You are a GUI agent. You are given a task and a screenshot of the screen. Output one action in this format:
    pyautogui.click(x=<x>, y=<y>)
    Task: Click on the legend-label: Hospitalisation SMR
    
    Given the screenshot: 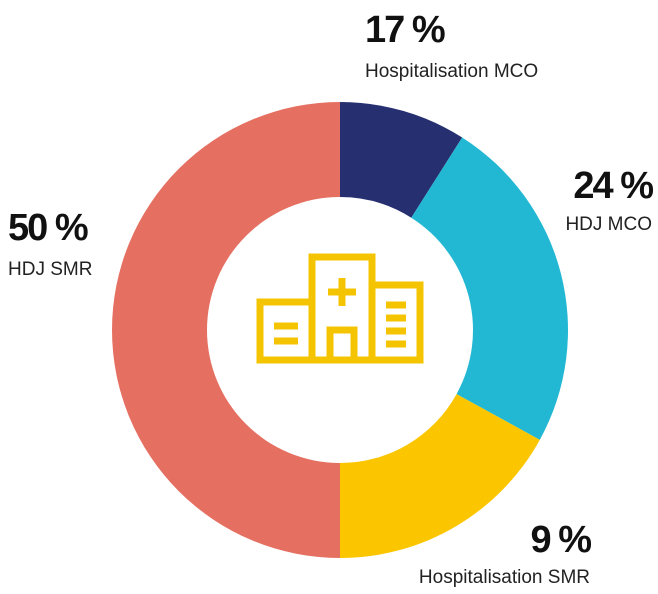 What is the action you would take?
    pyautogui.click(x=504, y=577)
    